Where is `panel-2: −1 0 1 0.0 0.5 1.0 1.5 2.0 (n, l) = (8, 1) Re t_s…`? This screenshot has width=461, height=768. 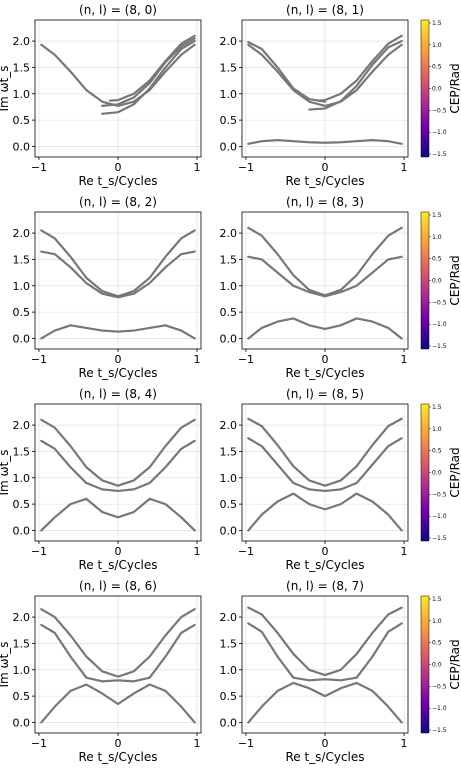
panel-2: −1 0 1 0.0 0.5 1.0 1.5 2.0 (n, l) = (8, 1) Re t_s… is located at coordinates (340, 95).